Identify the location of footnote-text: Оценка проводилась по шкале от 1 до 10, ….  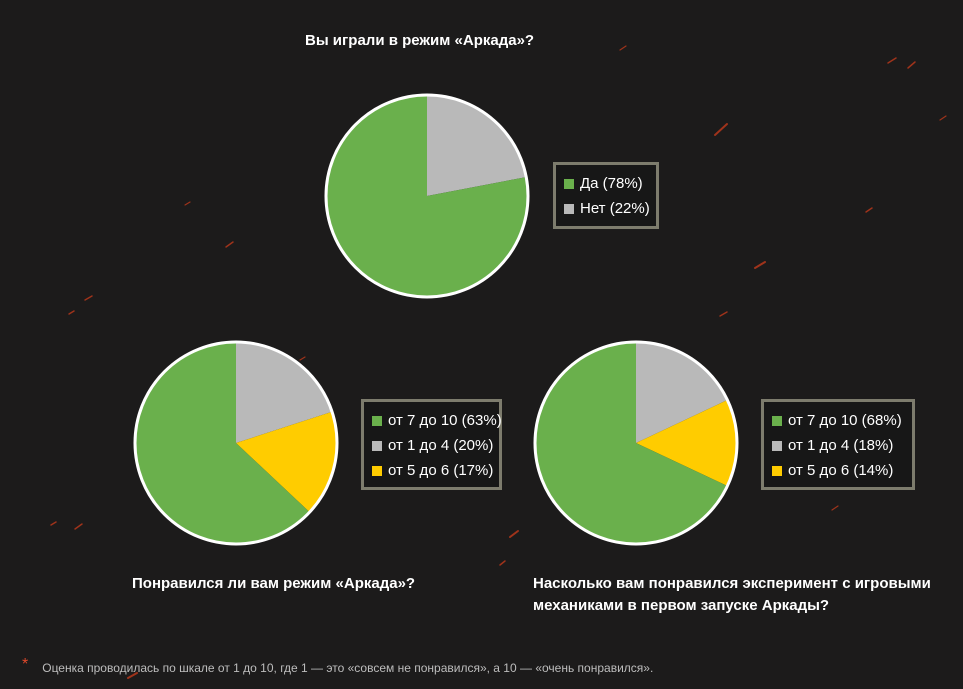
(348, 668).